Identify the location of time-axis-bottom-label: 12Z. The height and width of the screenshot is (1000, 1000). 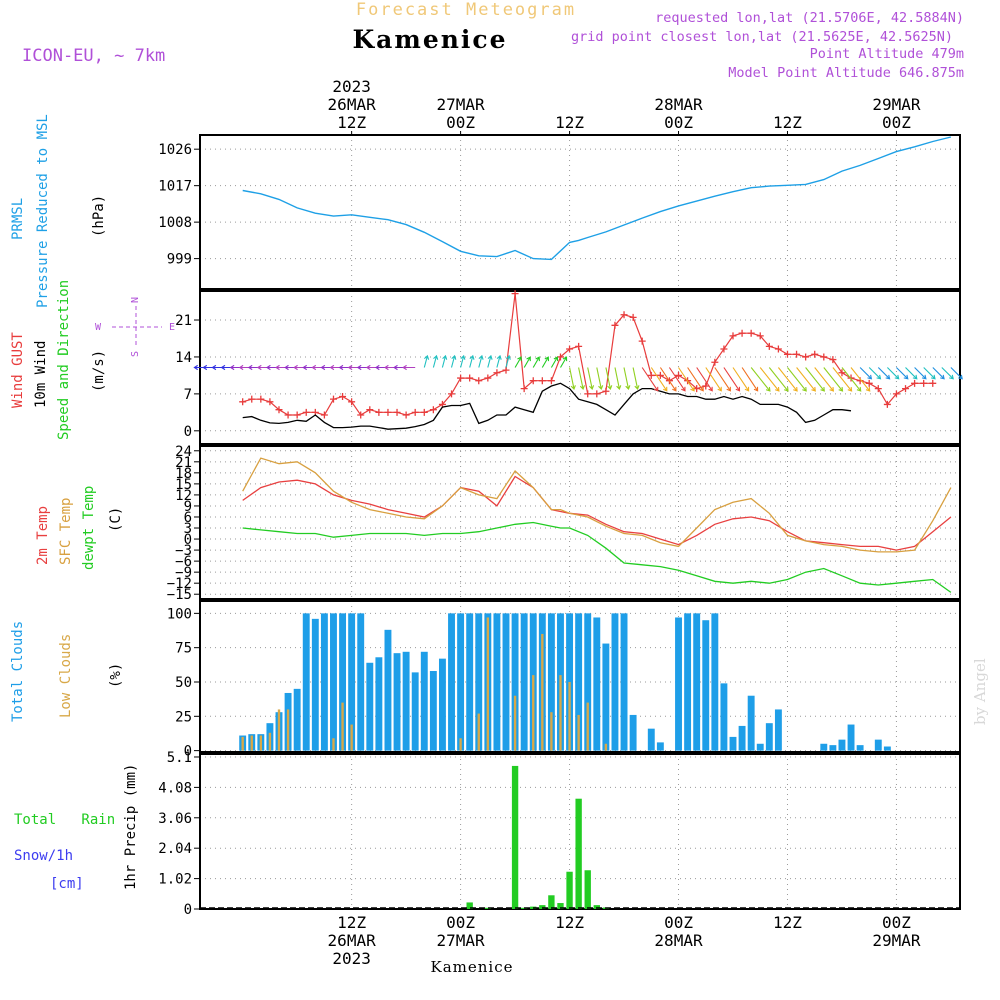
(351, 922).